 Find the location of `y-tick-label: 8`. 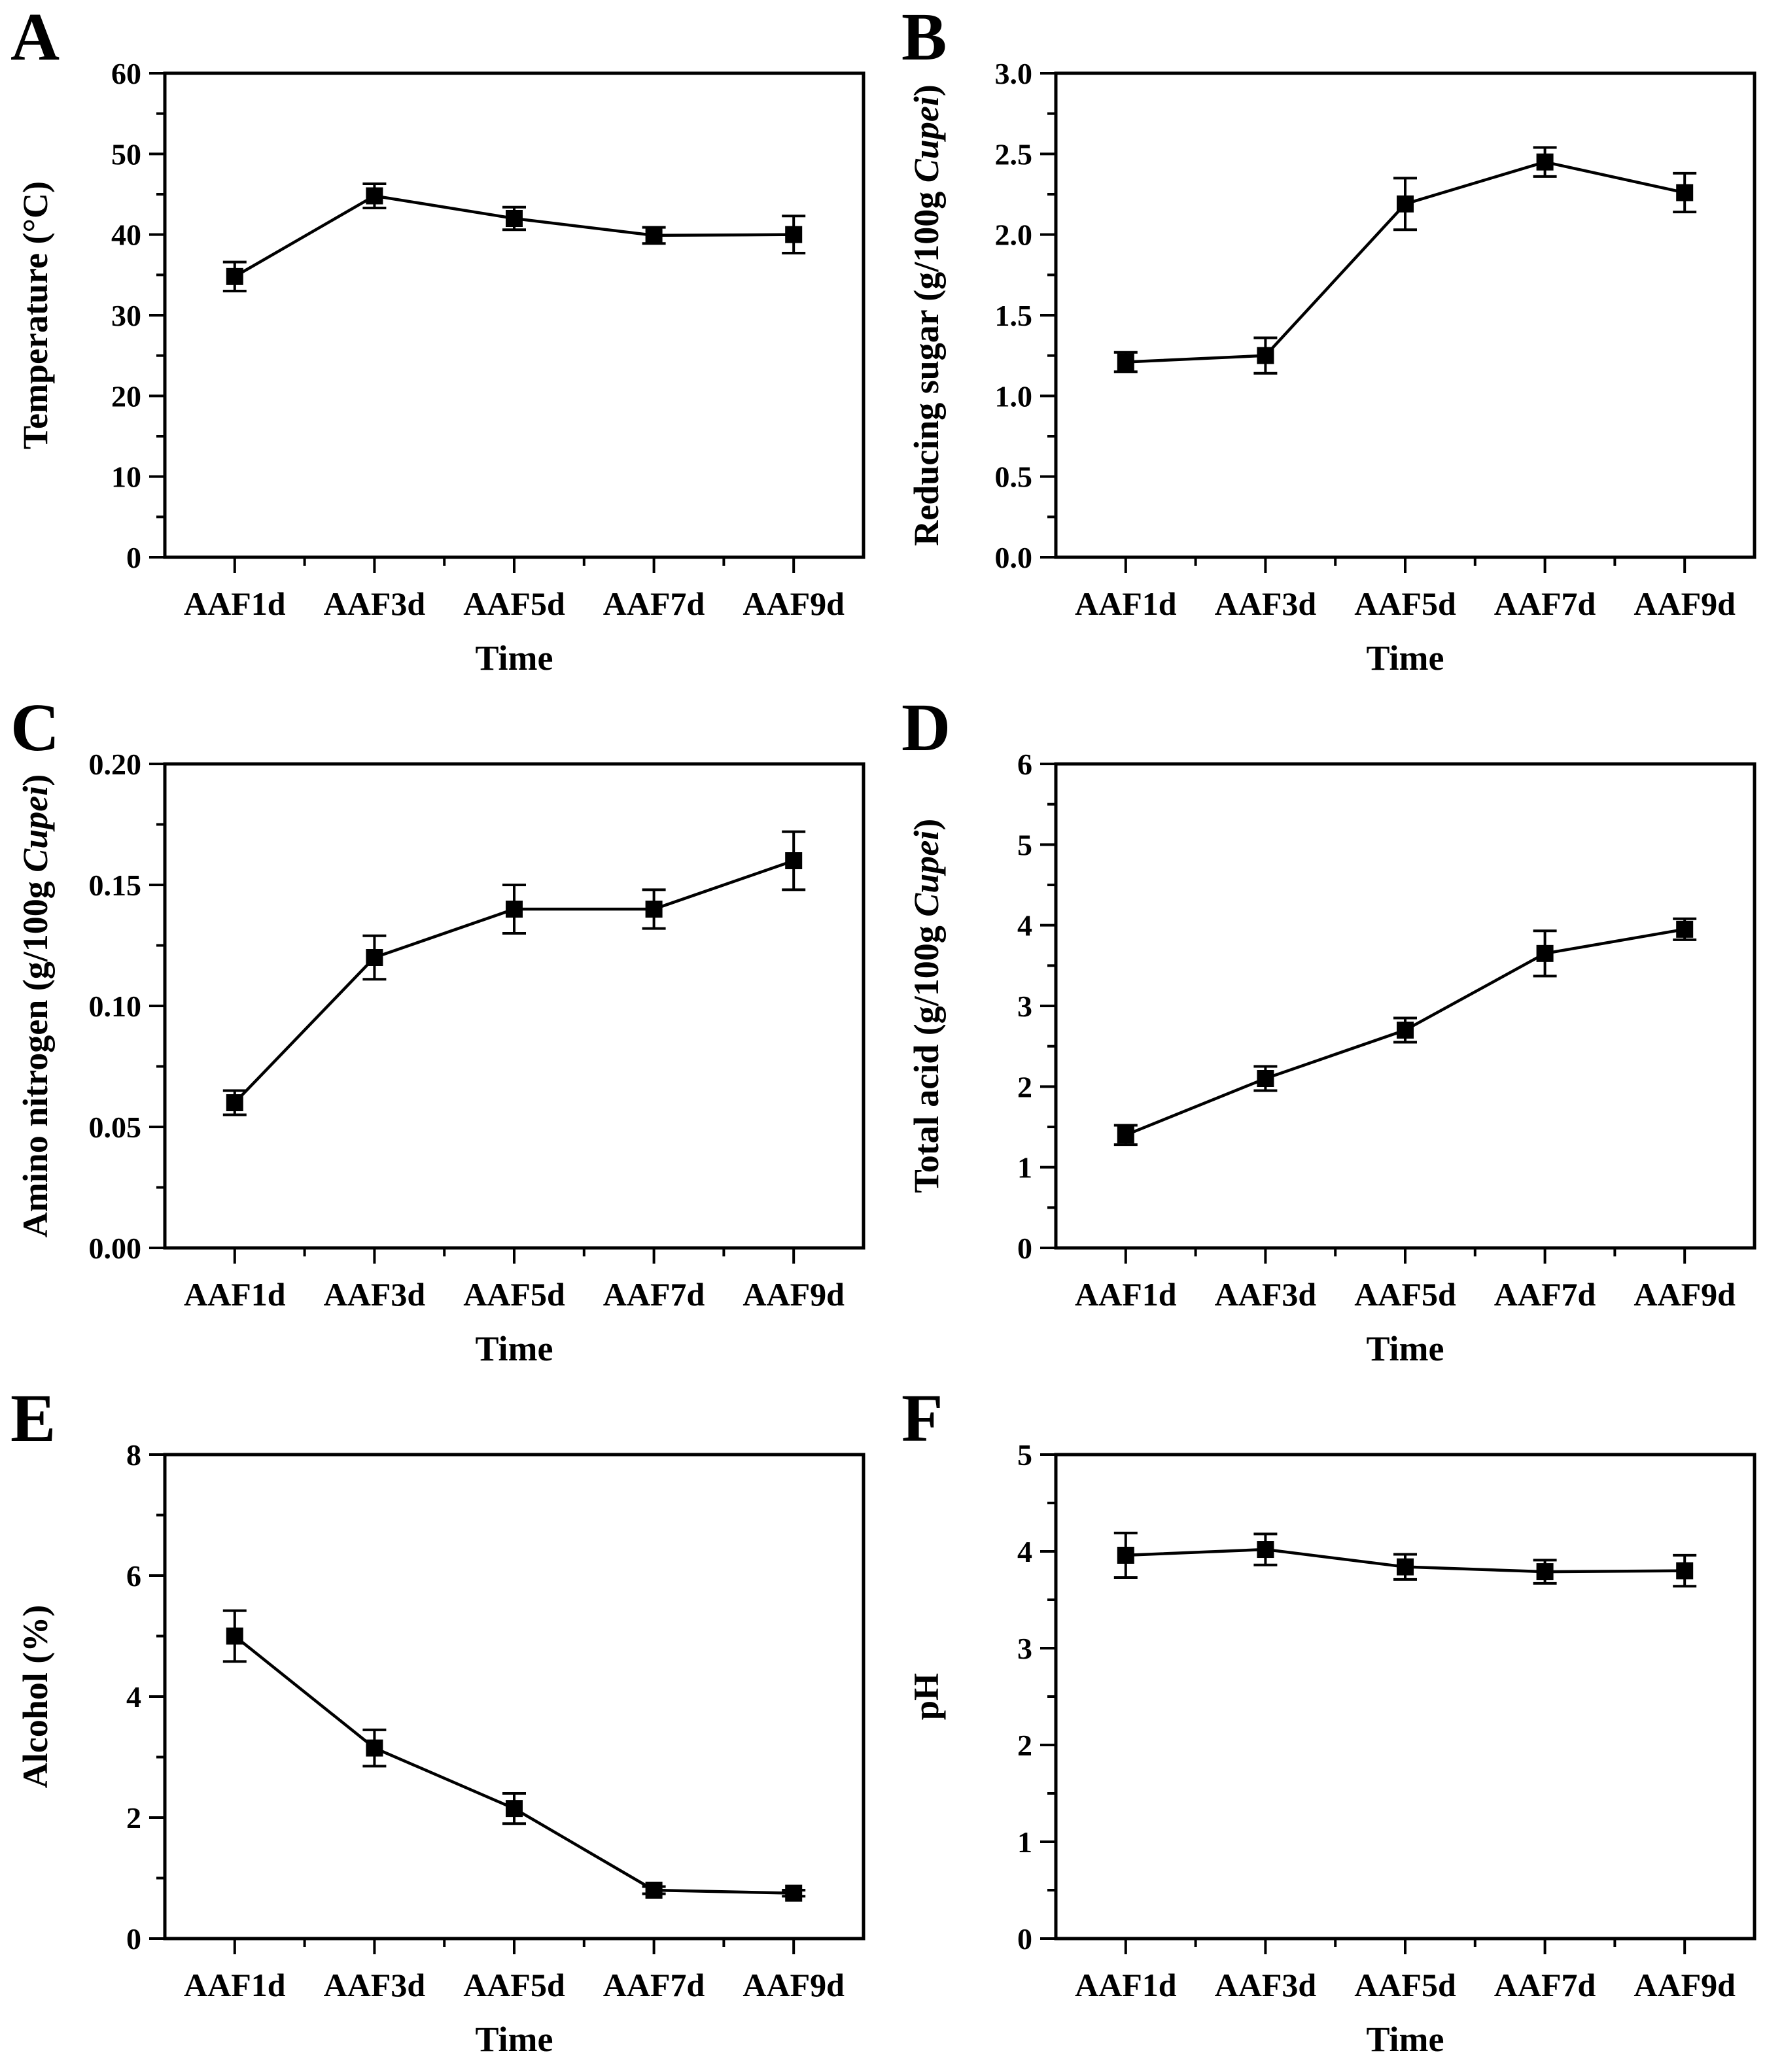

y-tick-label: 8 is located at coordinates (133, 1455).